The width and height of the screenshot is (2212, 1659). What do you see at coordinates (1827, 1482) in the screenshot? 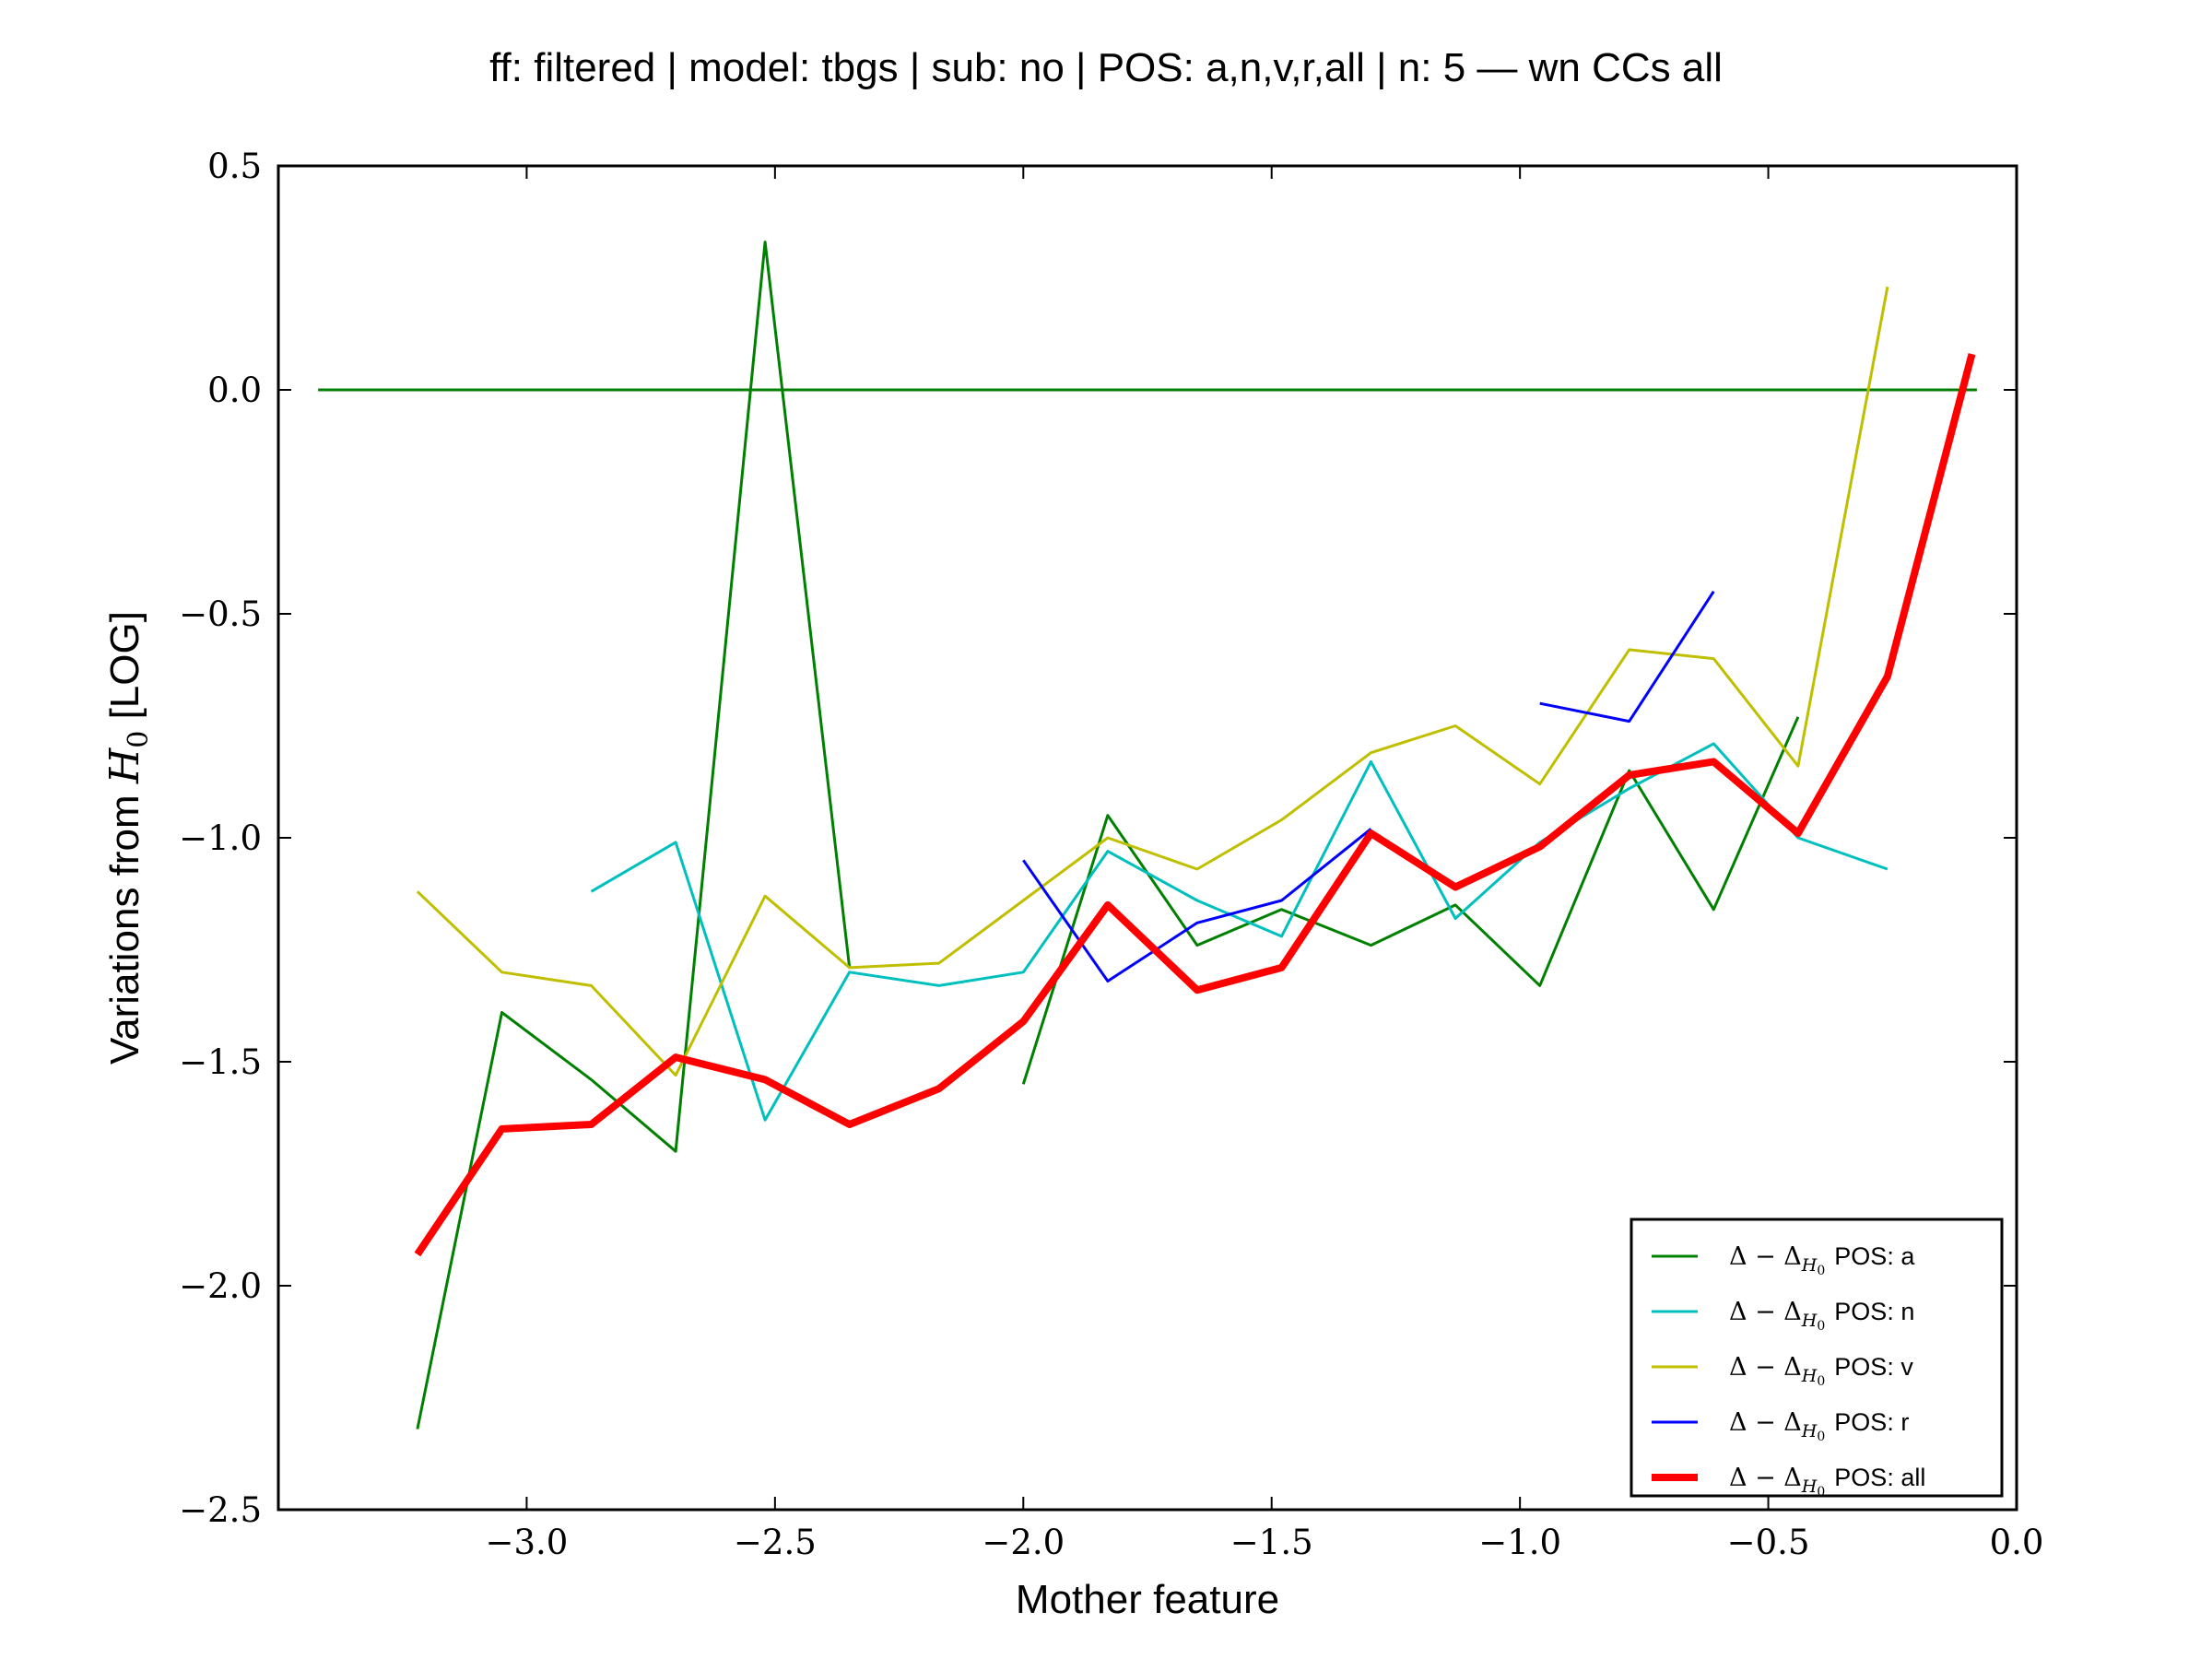
I see `legend-entry-label: Δ − ΔH0POS: all` at bounding box center [1827, 1482].